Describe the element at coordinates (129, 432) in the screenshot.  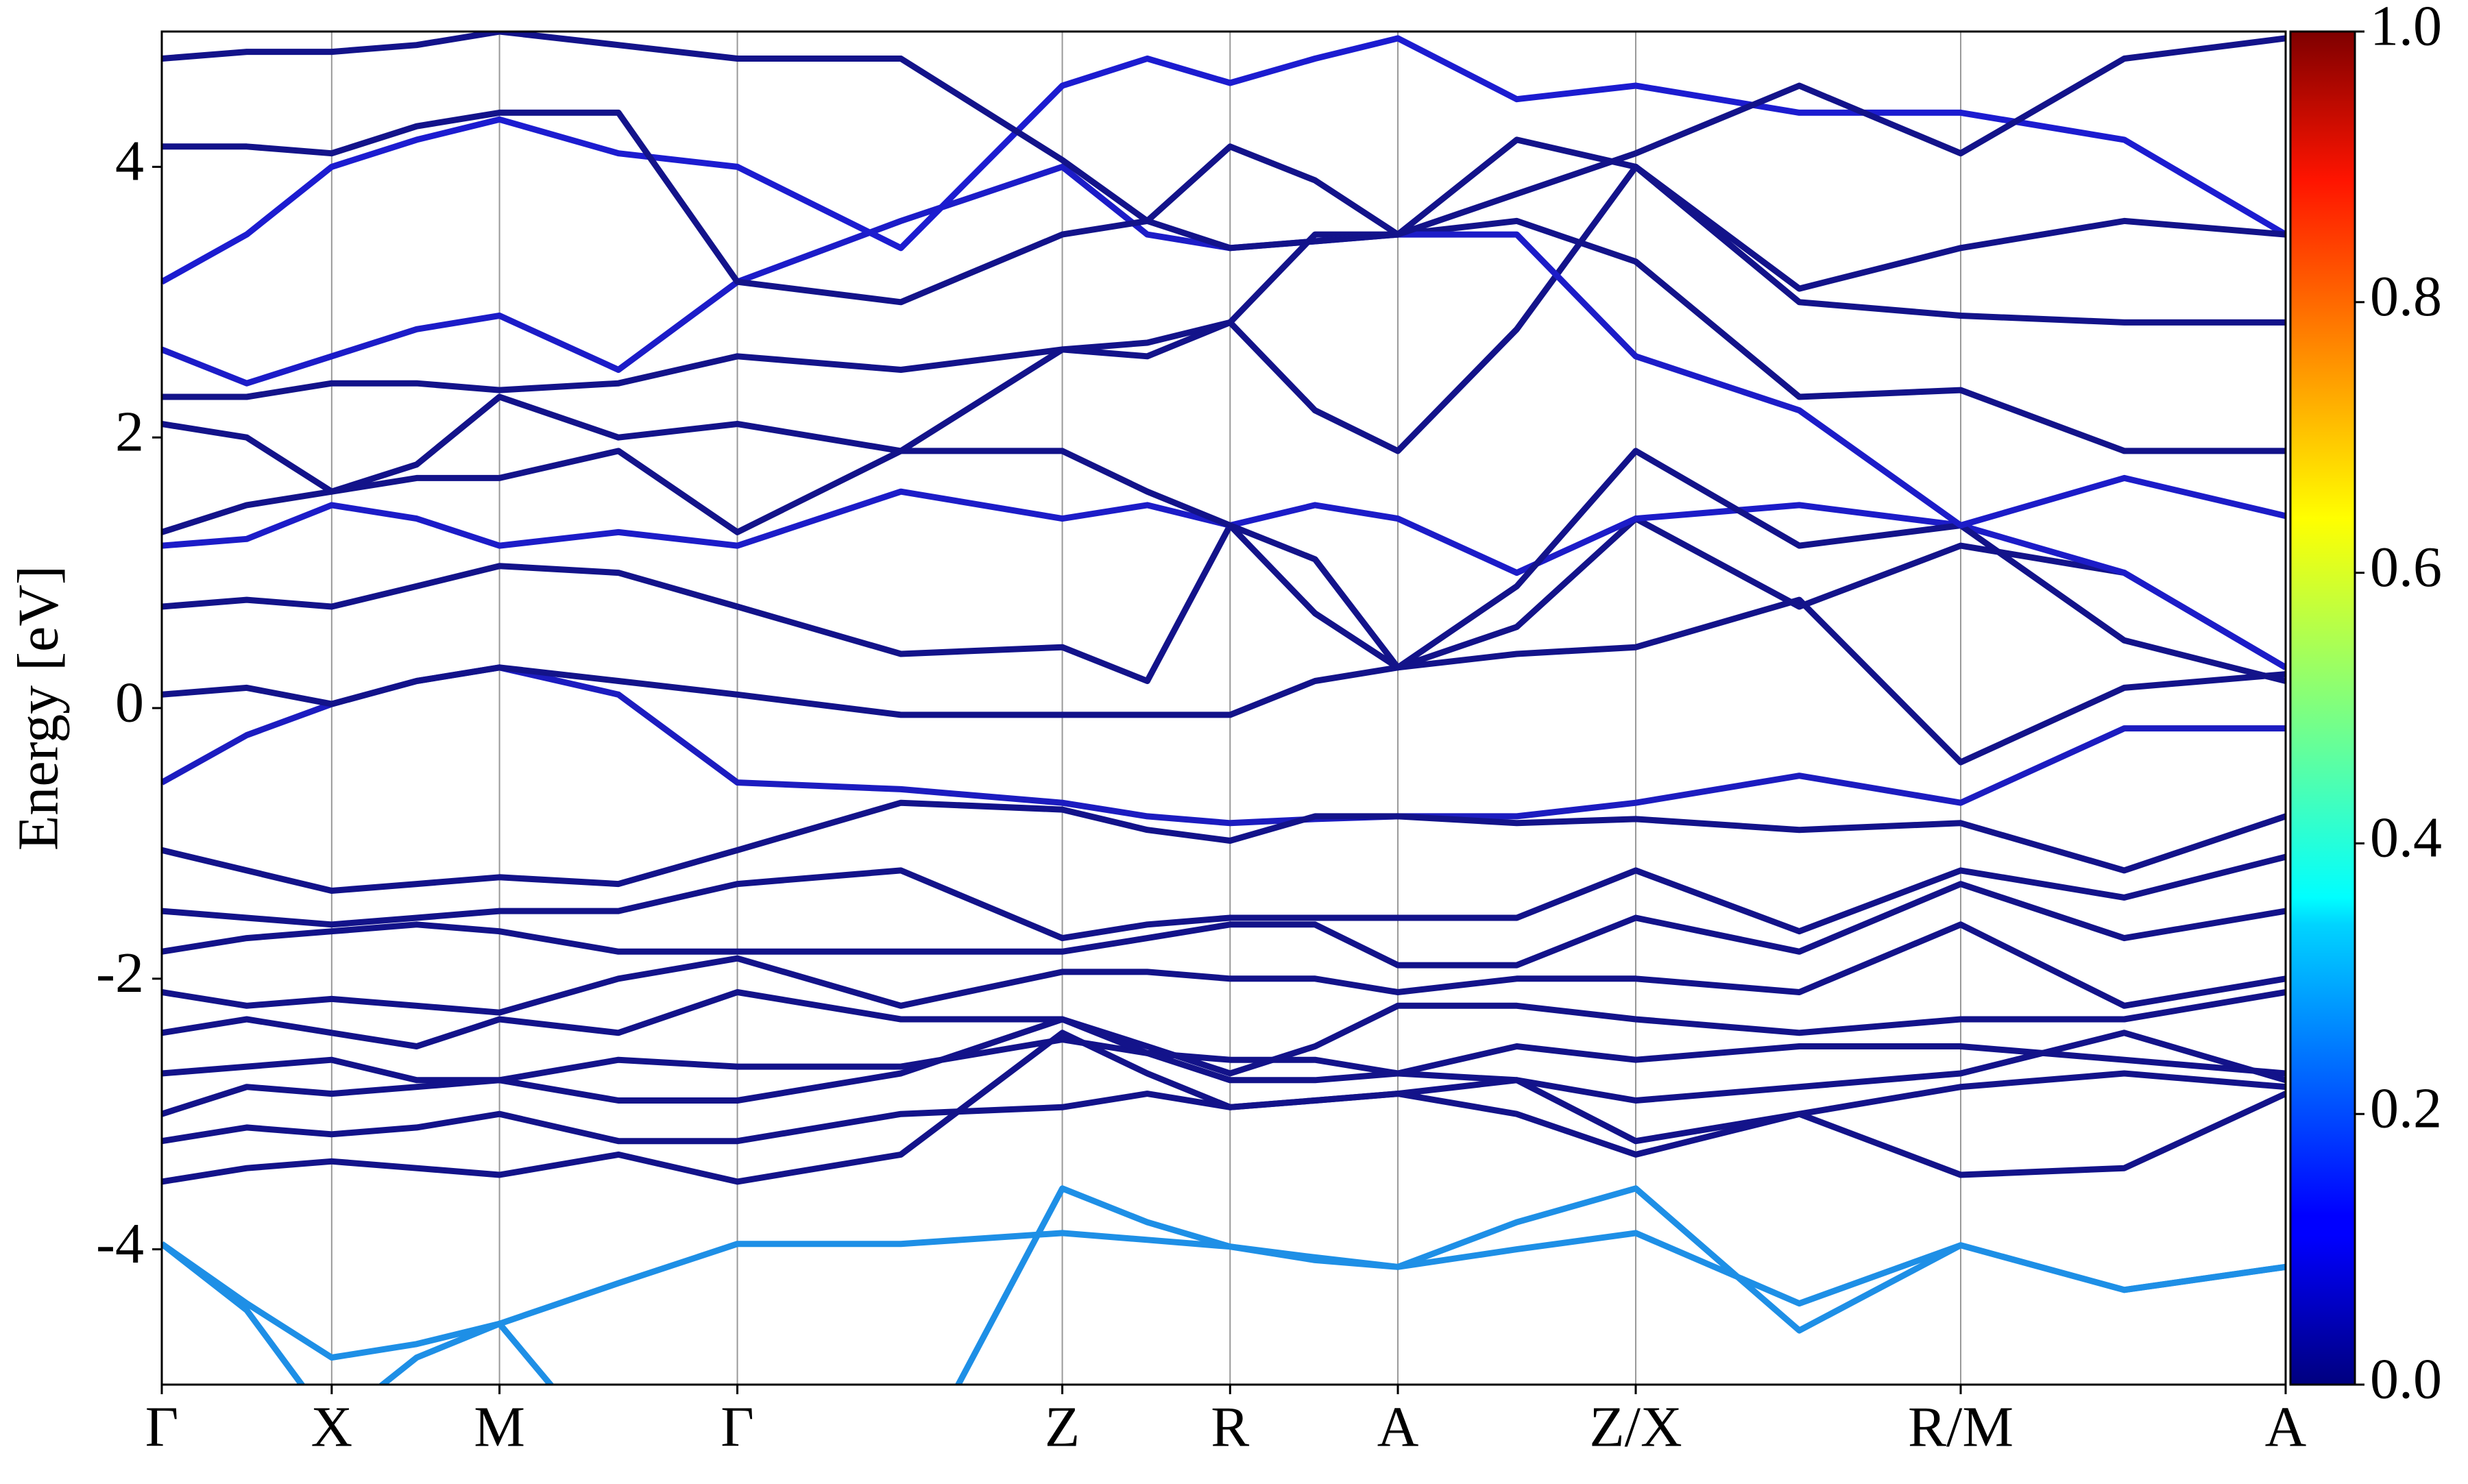
I see `y-tick-label: 2` at that location.